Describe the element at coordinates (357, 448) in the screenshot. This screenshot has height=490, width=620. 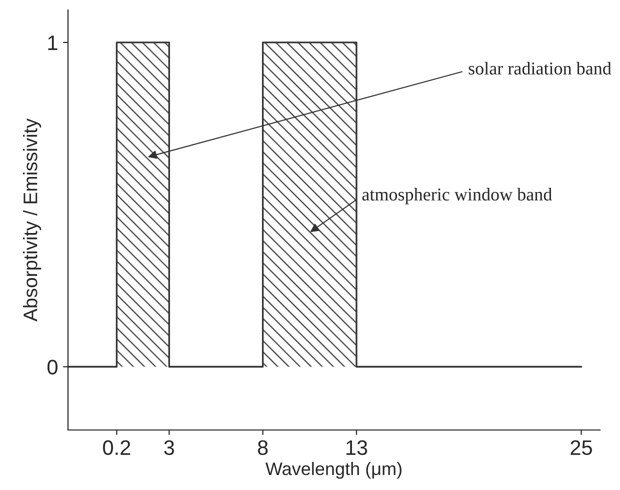
I see `x-tick-label: 13` at that location.